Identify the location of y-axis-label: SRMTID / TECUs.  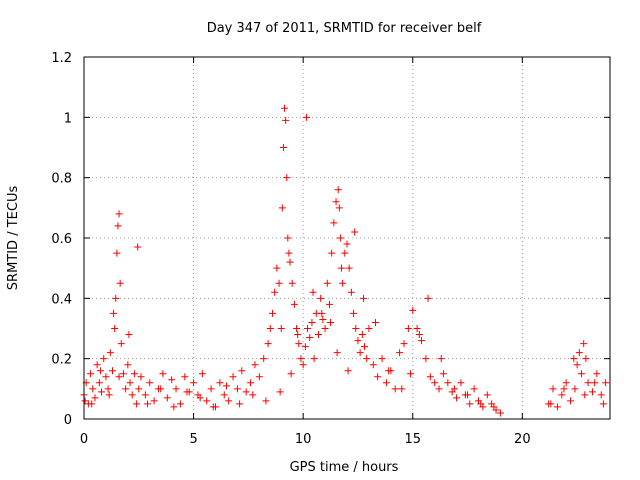
(13, 238).